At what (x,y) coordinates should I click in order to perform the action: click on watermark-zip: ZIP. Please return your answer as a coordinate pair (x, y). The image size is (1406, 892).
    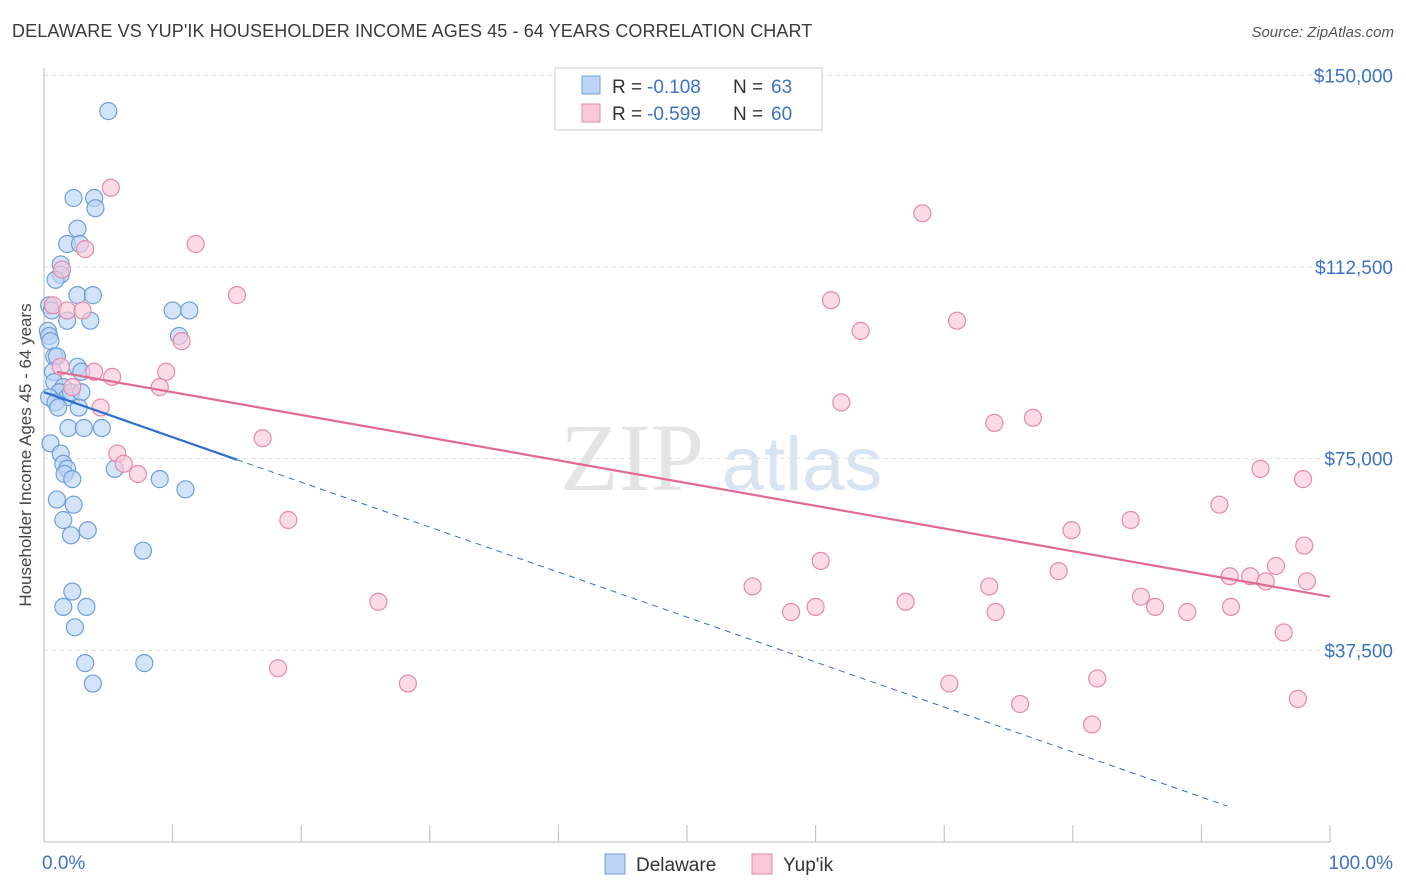
    Looking at the image, I should click on (632, 457).